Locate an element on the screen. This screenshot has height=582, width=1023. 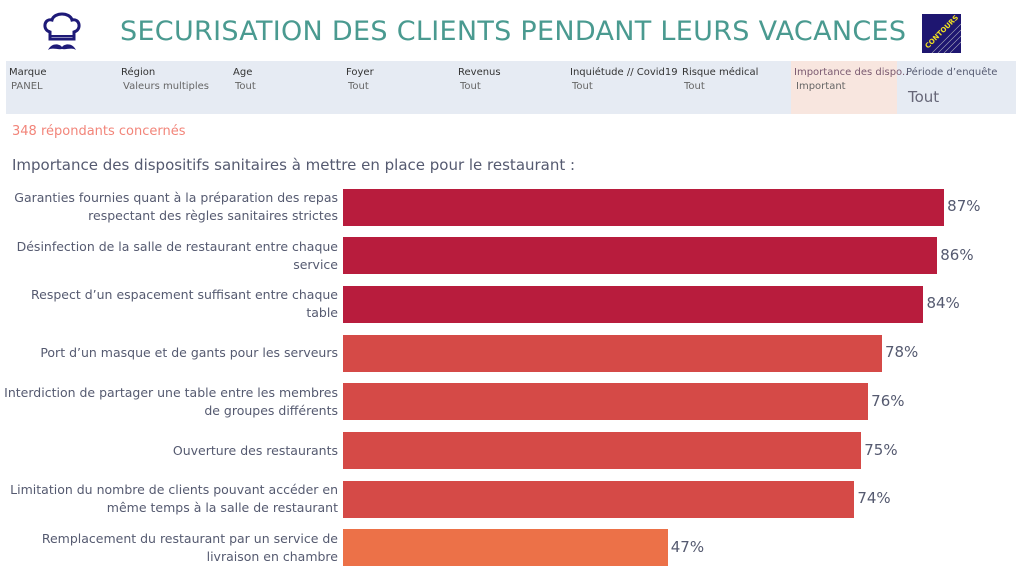
filter-5: Inquiétude // Covid19 Tout is located at coordinates (622, 87).